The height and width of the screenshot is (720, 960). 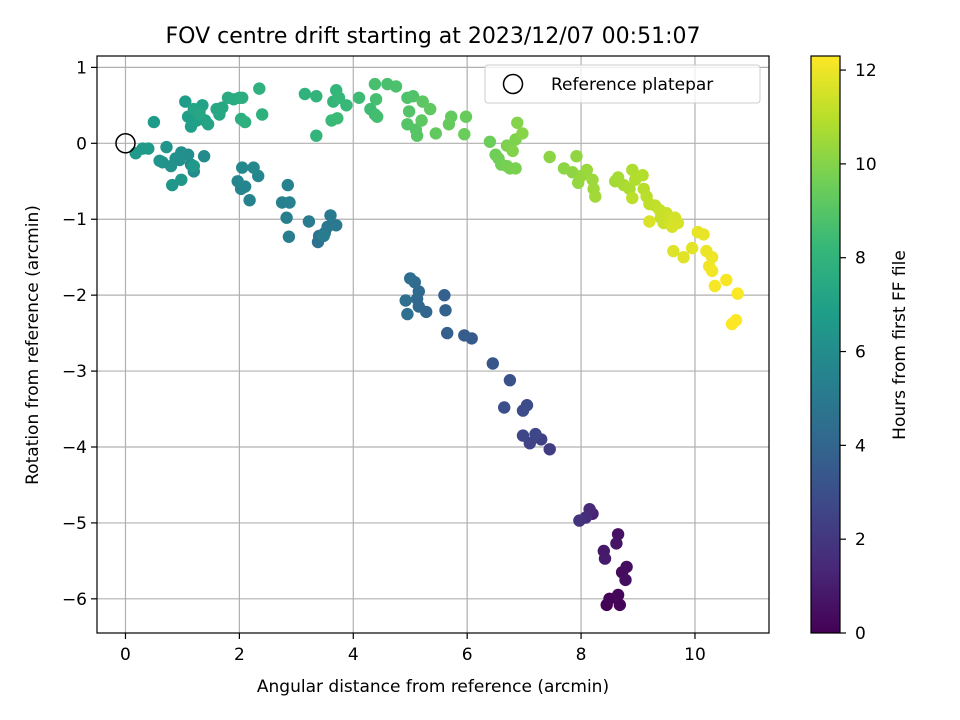 What do you see at coordinates (125, 143) in the screenshot?
I see `reference-platepar-marker` at bounding box center [125, 143].